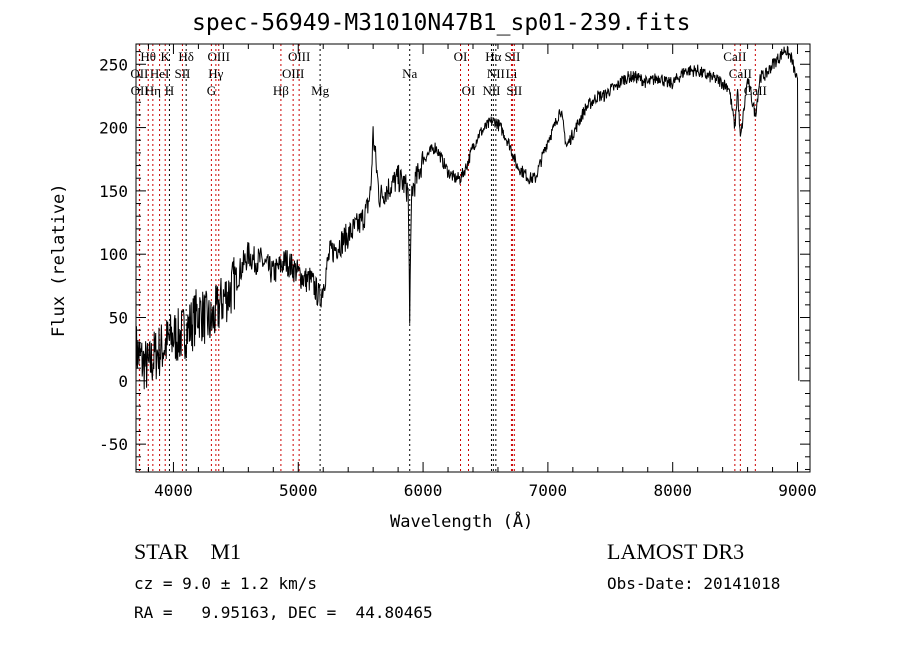  I want to click on y-axis-label: Flux (relative), so click(59, 260).